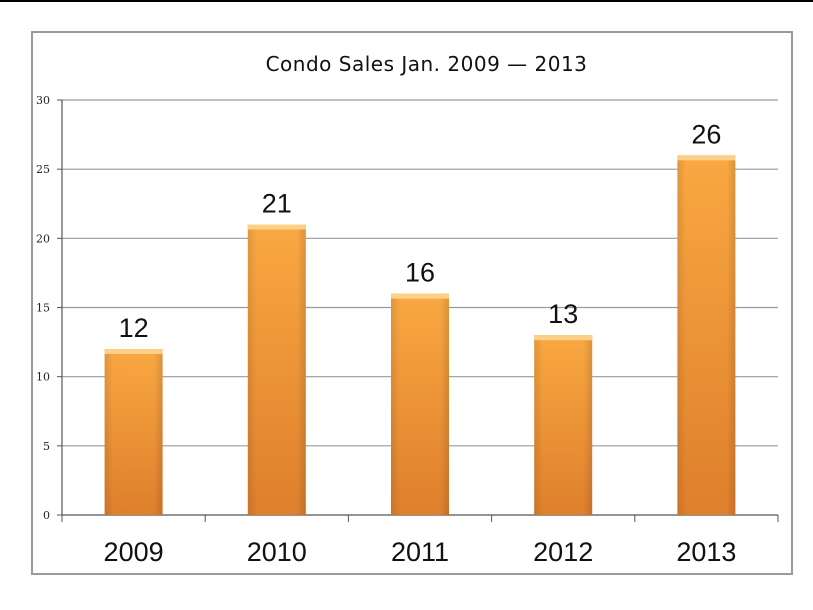 Image resolution: width=813 pixels, height=610 pixels. I want to click on y-tick-label: 30, so click(43, 100).